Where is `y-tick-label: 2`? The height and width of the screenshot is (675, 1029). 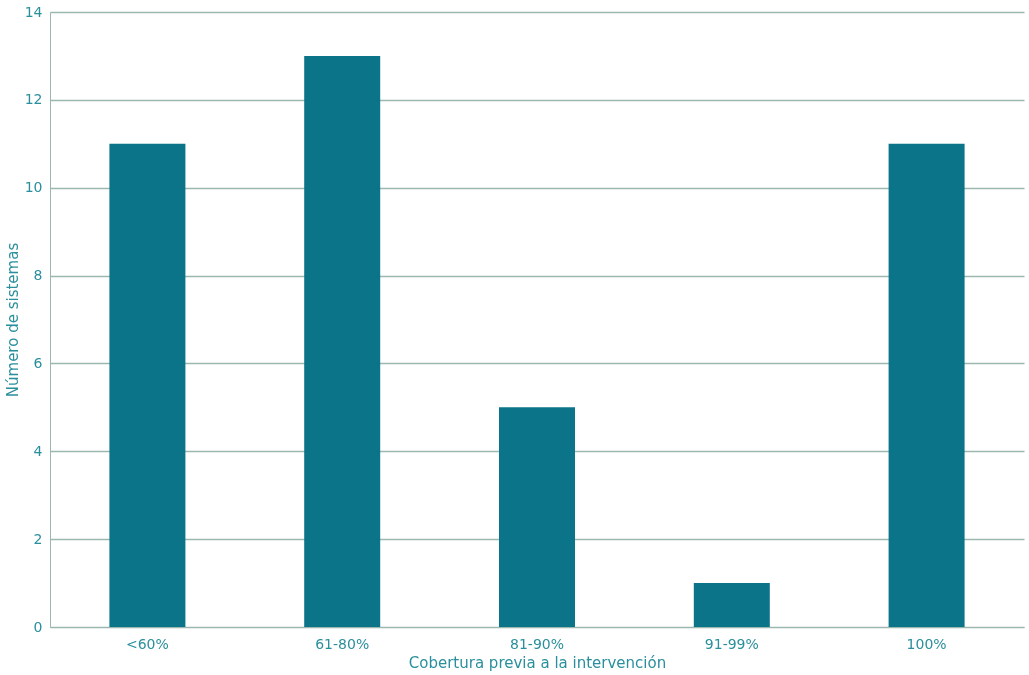 y-tick-label: 2 is located at coordinates (38, 538).